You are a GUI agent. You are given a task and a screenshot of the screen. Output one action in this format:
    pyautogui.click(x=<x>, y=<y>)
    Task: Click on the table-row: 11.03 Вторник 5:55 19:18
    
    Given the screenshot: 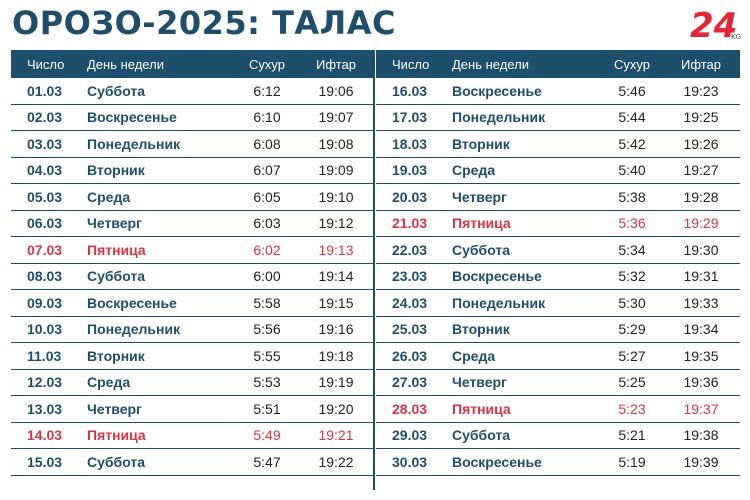 What is the action you would take?
    pyautogui.click(x=193, y=356)
    